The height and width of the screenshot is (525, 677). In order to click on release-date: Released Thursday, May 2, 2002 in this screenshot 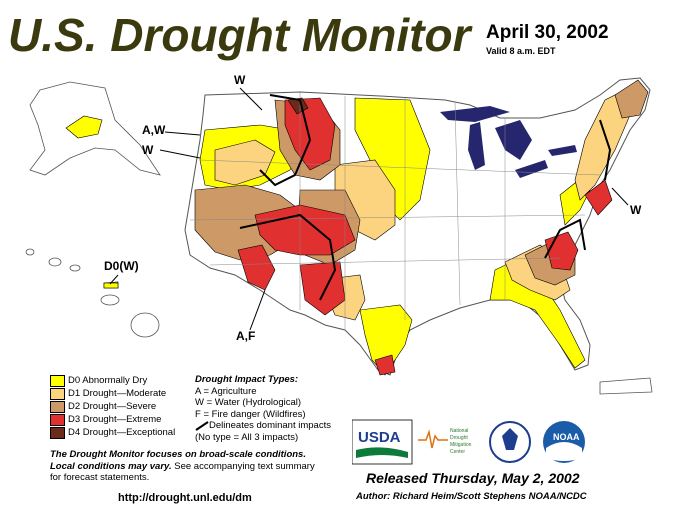, I will do `click(473, 478)`.